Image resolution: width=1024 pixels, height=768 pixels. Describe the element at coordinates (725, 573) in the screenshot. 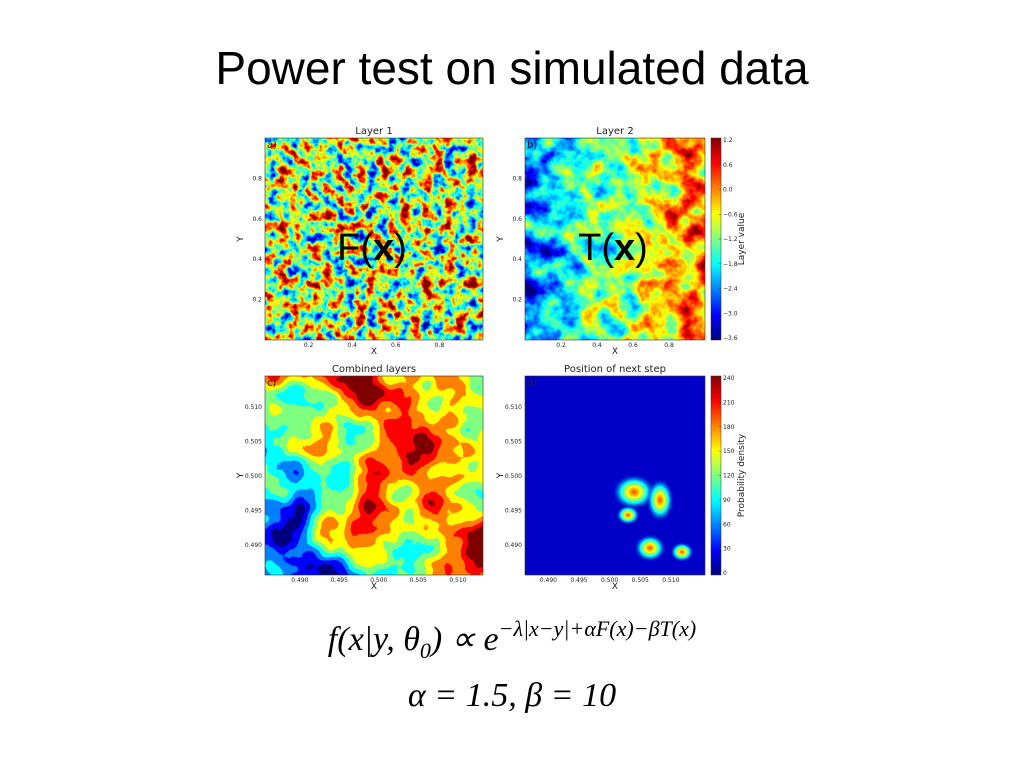

I see `colorbar-tick-label: 0` at that location.